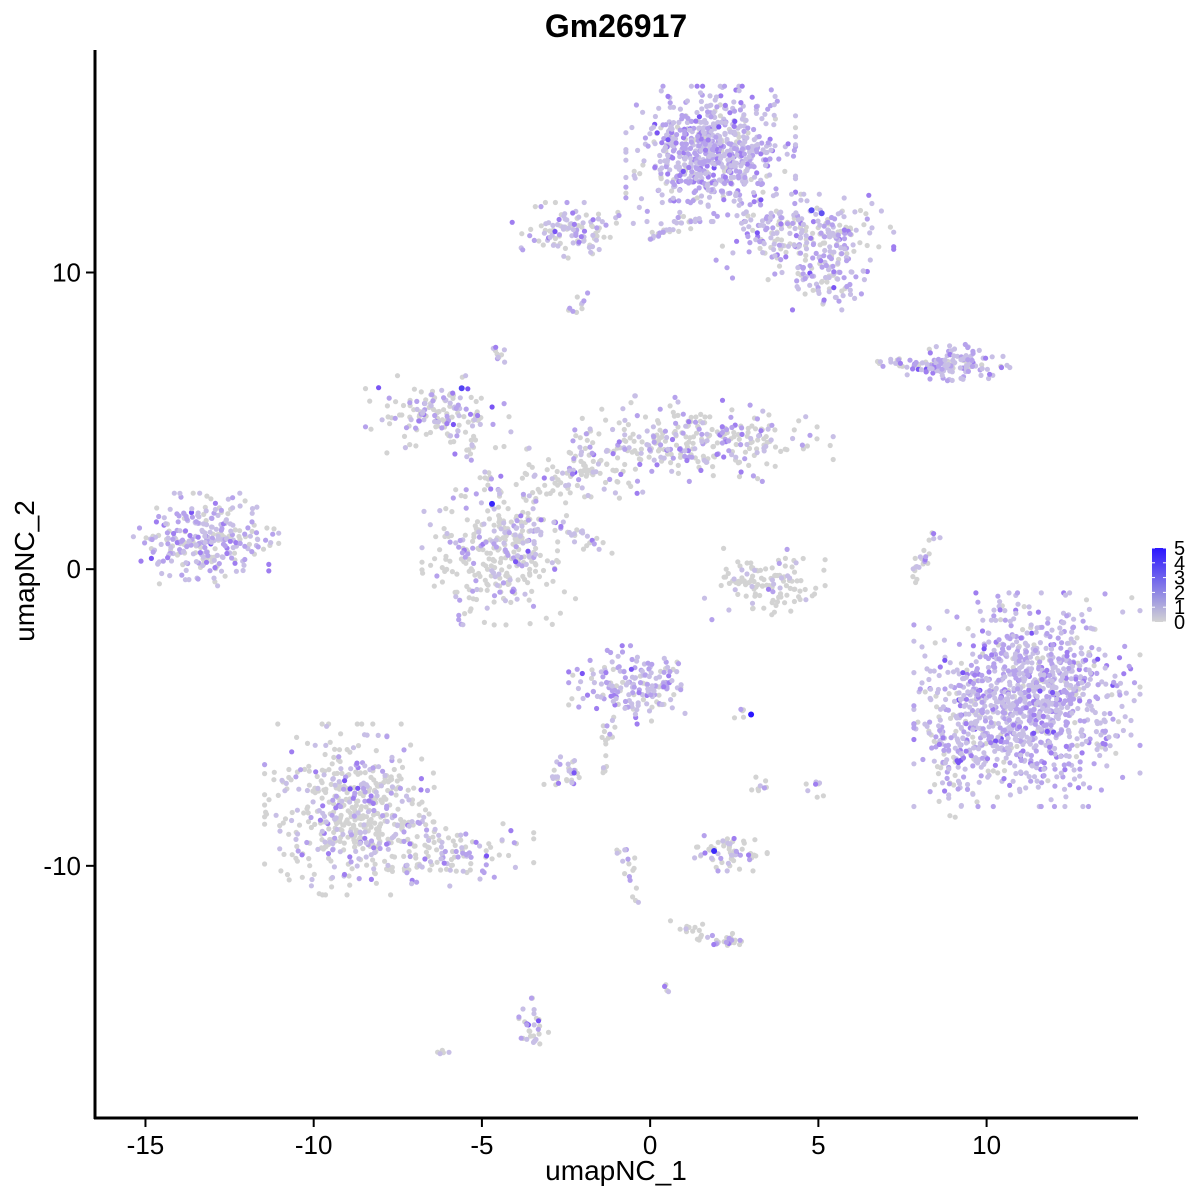  What do you see at coordinates (760, 786) in the screenshot?
I see `cell-point-s13` at bounding box center [760, 786].